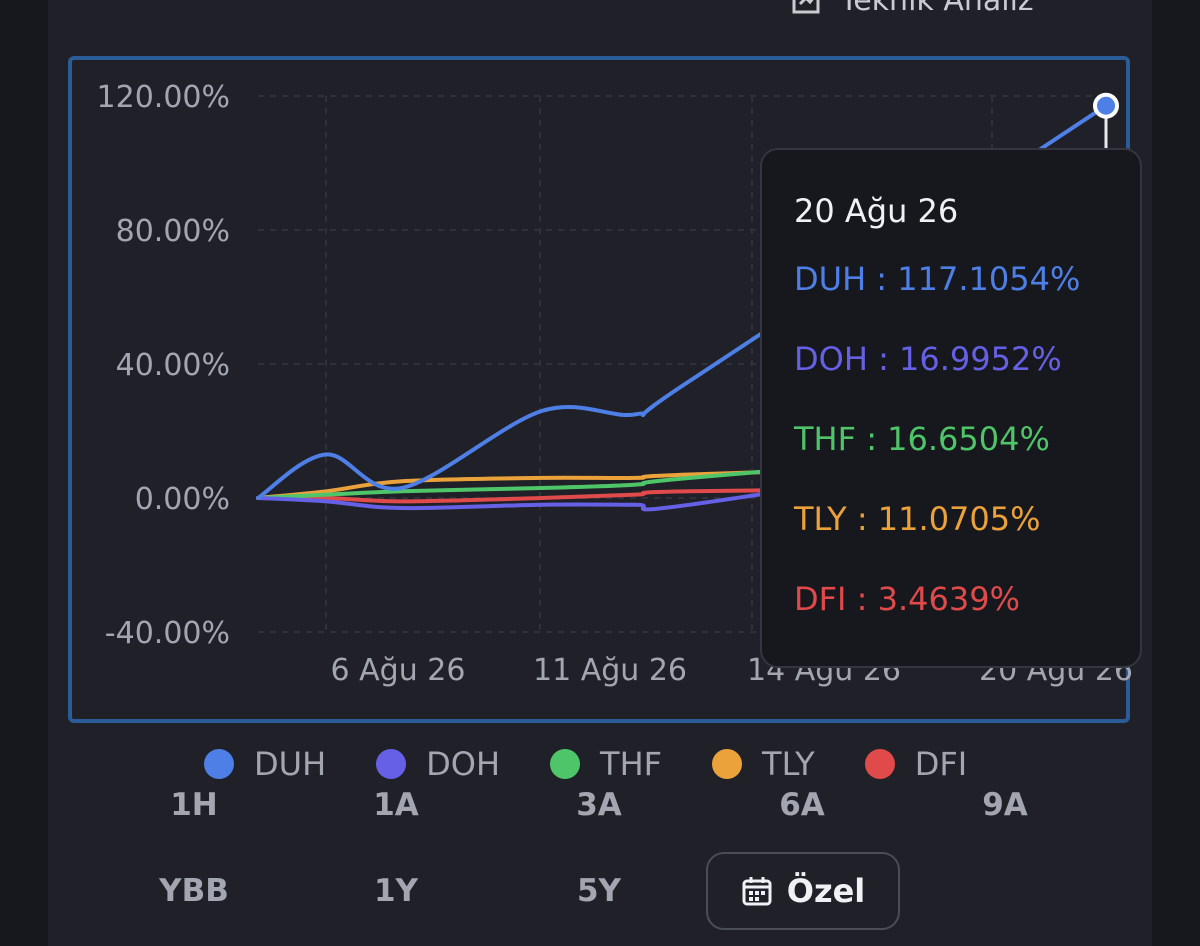  I want to click on y-tick-label-1: 80.00%, so click(173, 231).